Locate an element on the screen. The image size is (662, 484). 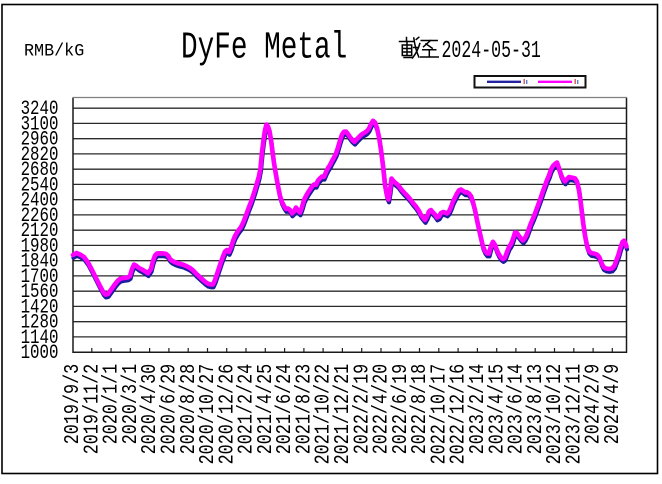
svg-text: 1420 is located at coordinates (40, 308).